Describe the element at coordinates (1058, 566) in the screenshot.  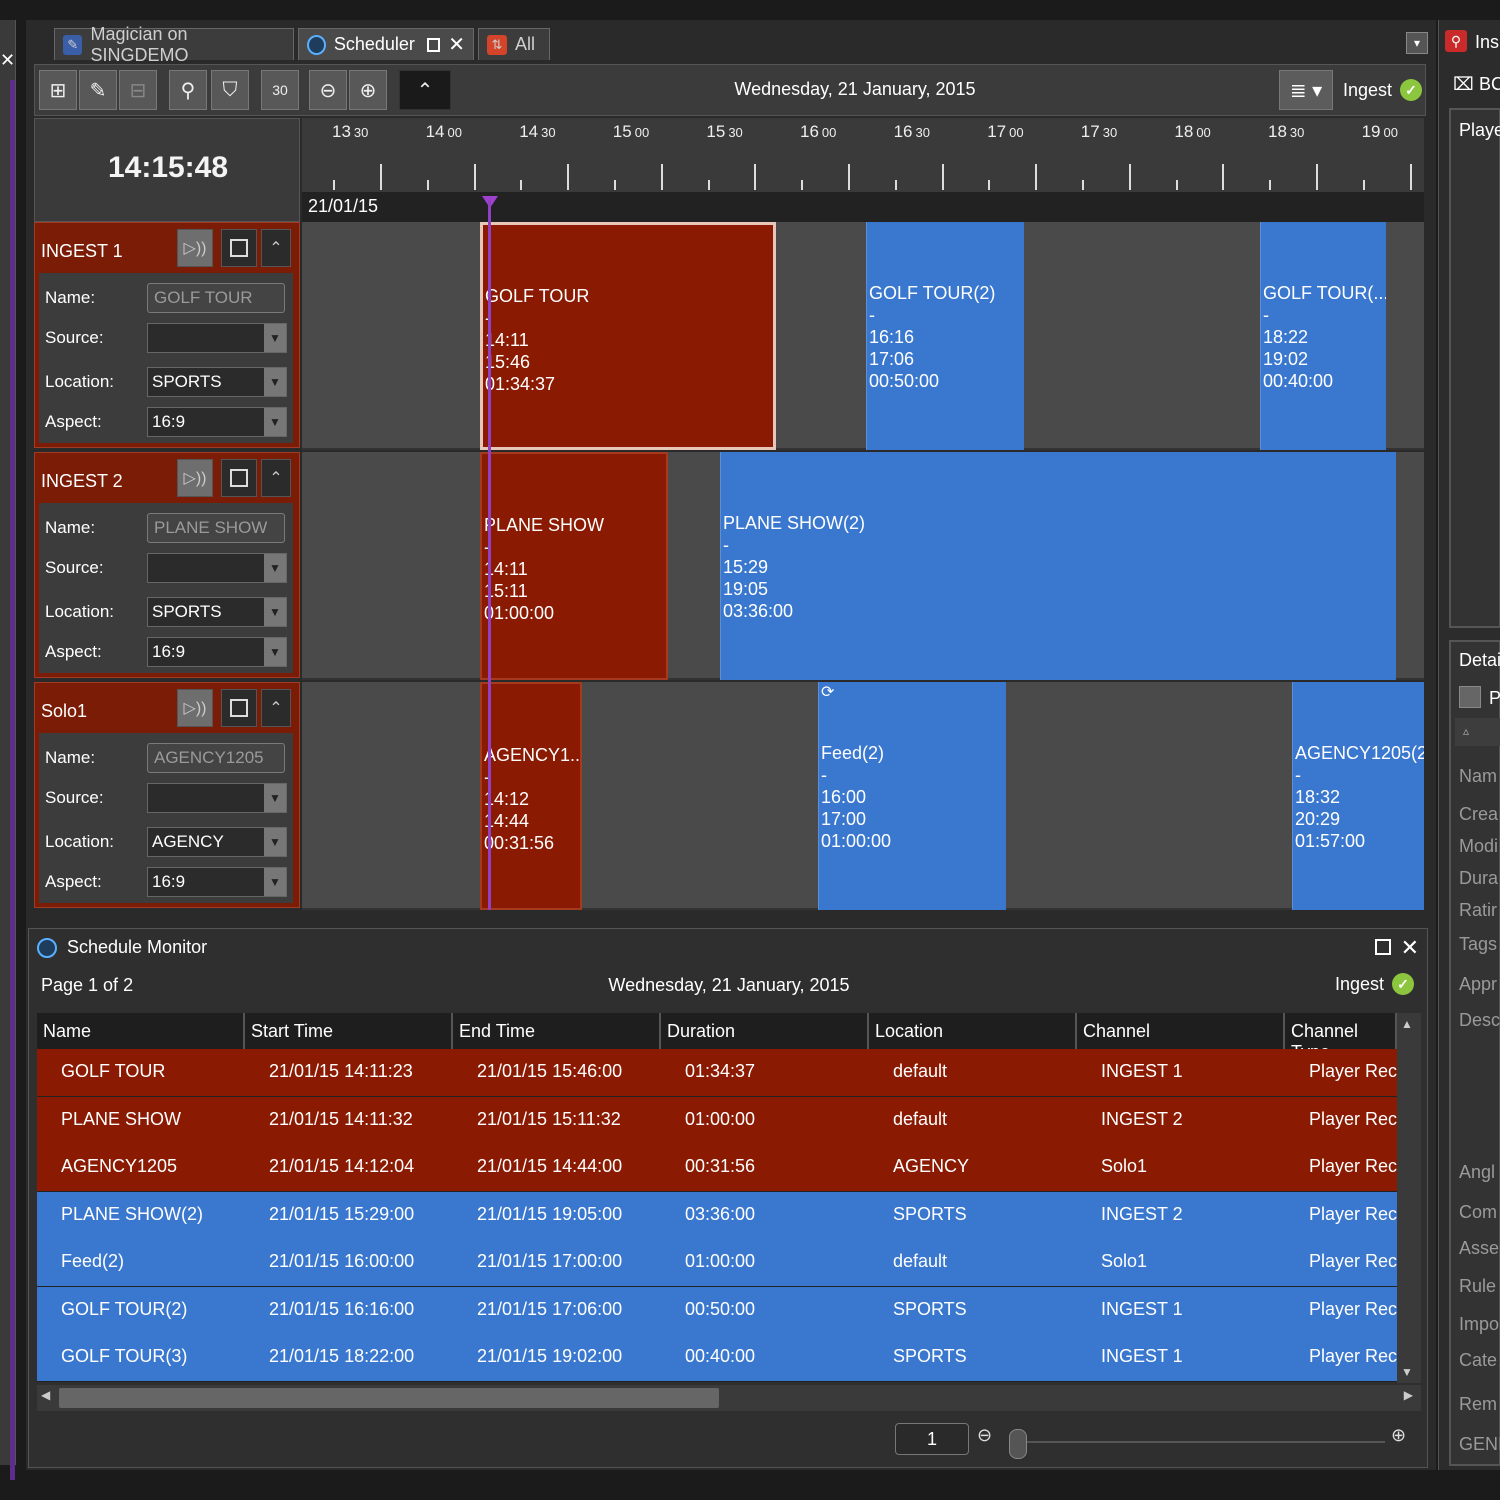
I see `schedule-event: PLANE SHOW(2) -15:29 19:05 03:36:00` at that location.